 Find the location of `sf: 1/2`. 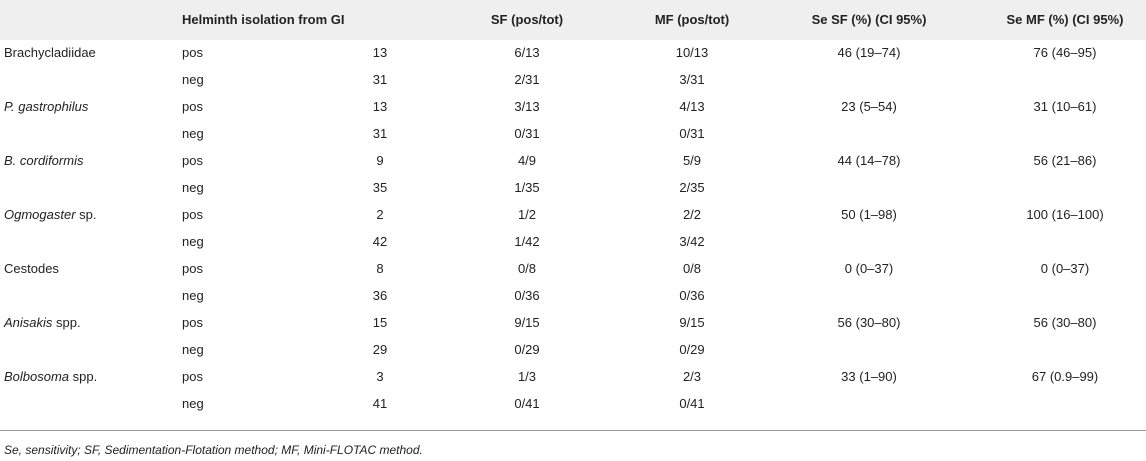

sf: 1/2 is located at coordinates (527, 214).